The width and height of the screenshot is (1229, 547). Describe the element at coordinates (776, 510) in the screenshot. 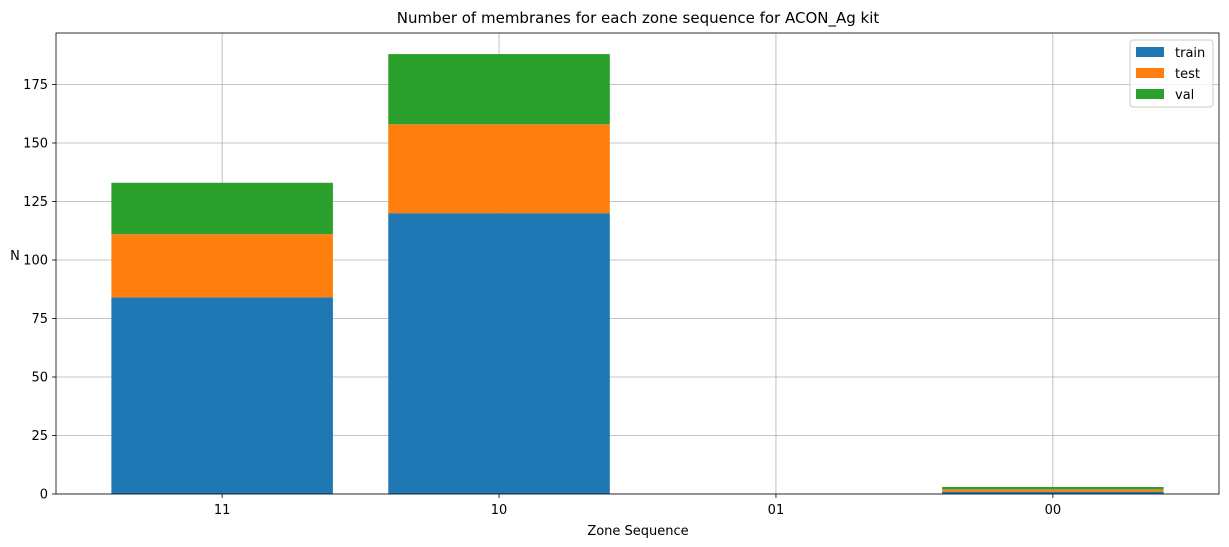

I see `x-tick-label: 01` at that location.